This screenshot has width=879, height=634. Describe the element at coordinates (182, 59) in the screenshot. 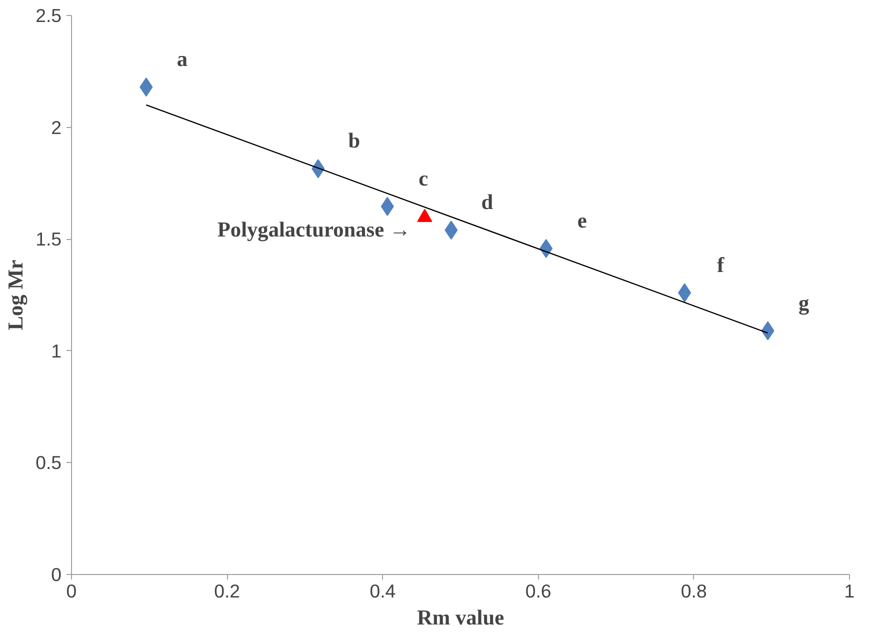

I see `annotation: a` at that location.